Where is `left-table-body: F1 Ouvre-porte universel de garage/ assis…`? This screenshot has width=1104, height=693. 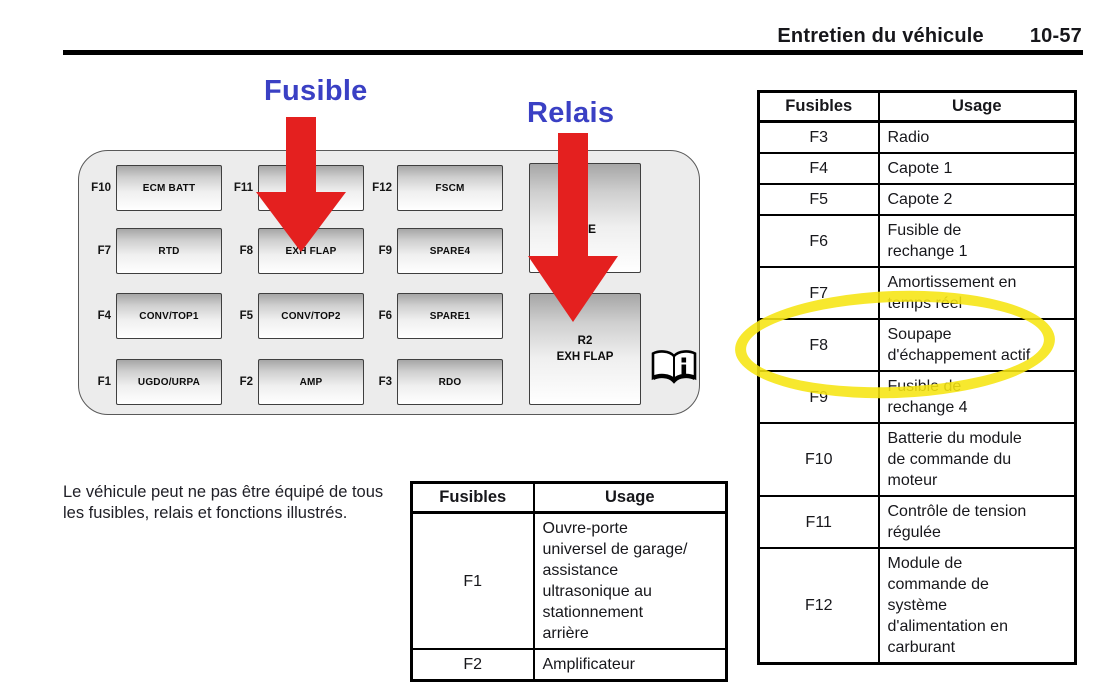 left-table-body: F1 Ouvre-porte universel de garage/ assis… is located at coordinates (569, 596).